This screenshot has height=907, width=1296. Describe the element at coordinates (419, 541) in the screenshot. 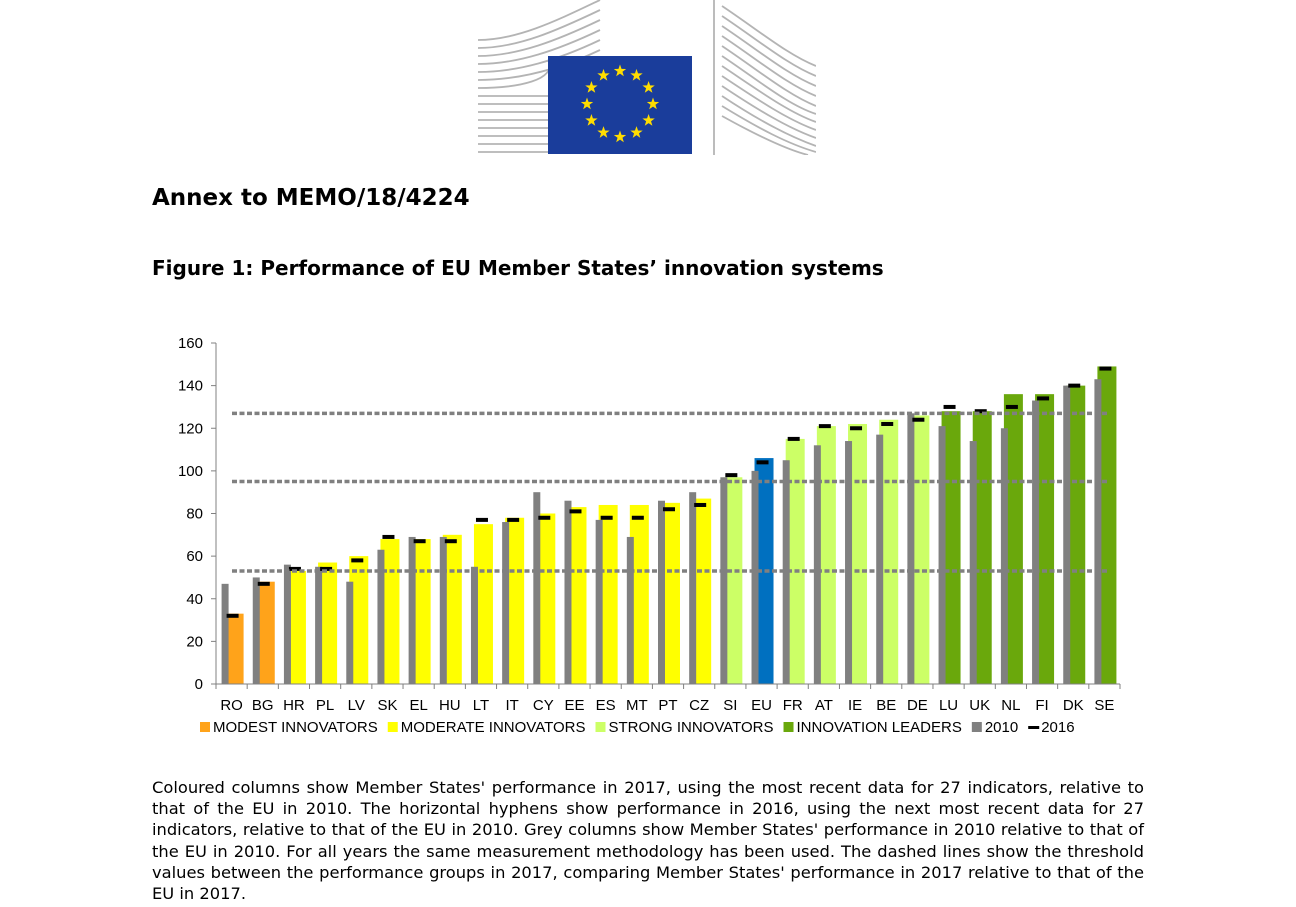

I see `marker-2016-el` at that location.